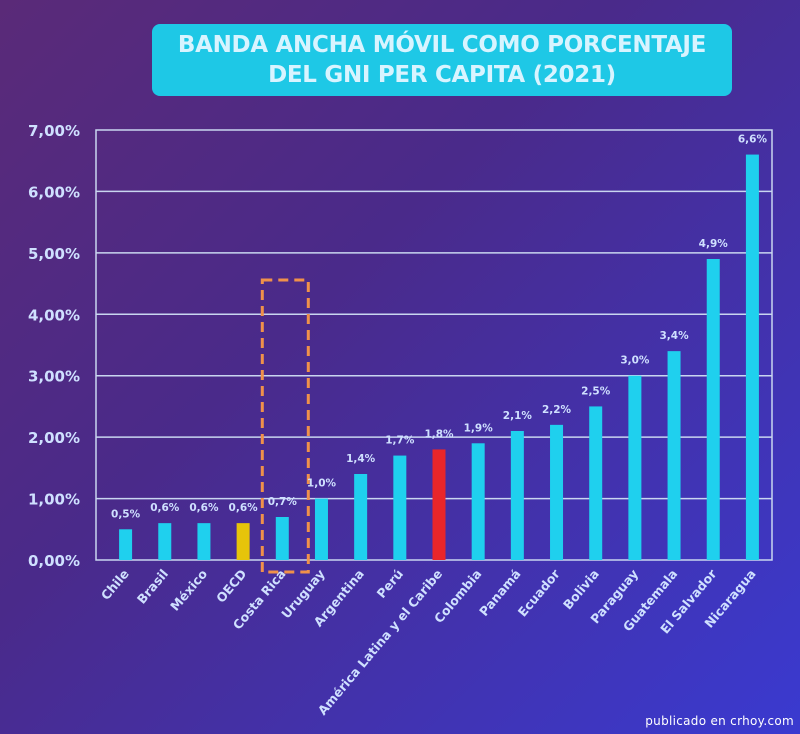  Describe the element at coordinates (518, 416) in the screenshot. I see `data-label: 2,1%` at that location.